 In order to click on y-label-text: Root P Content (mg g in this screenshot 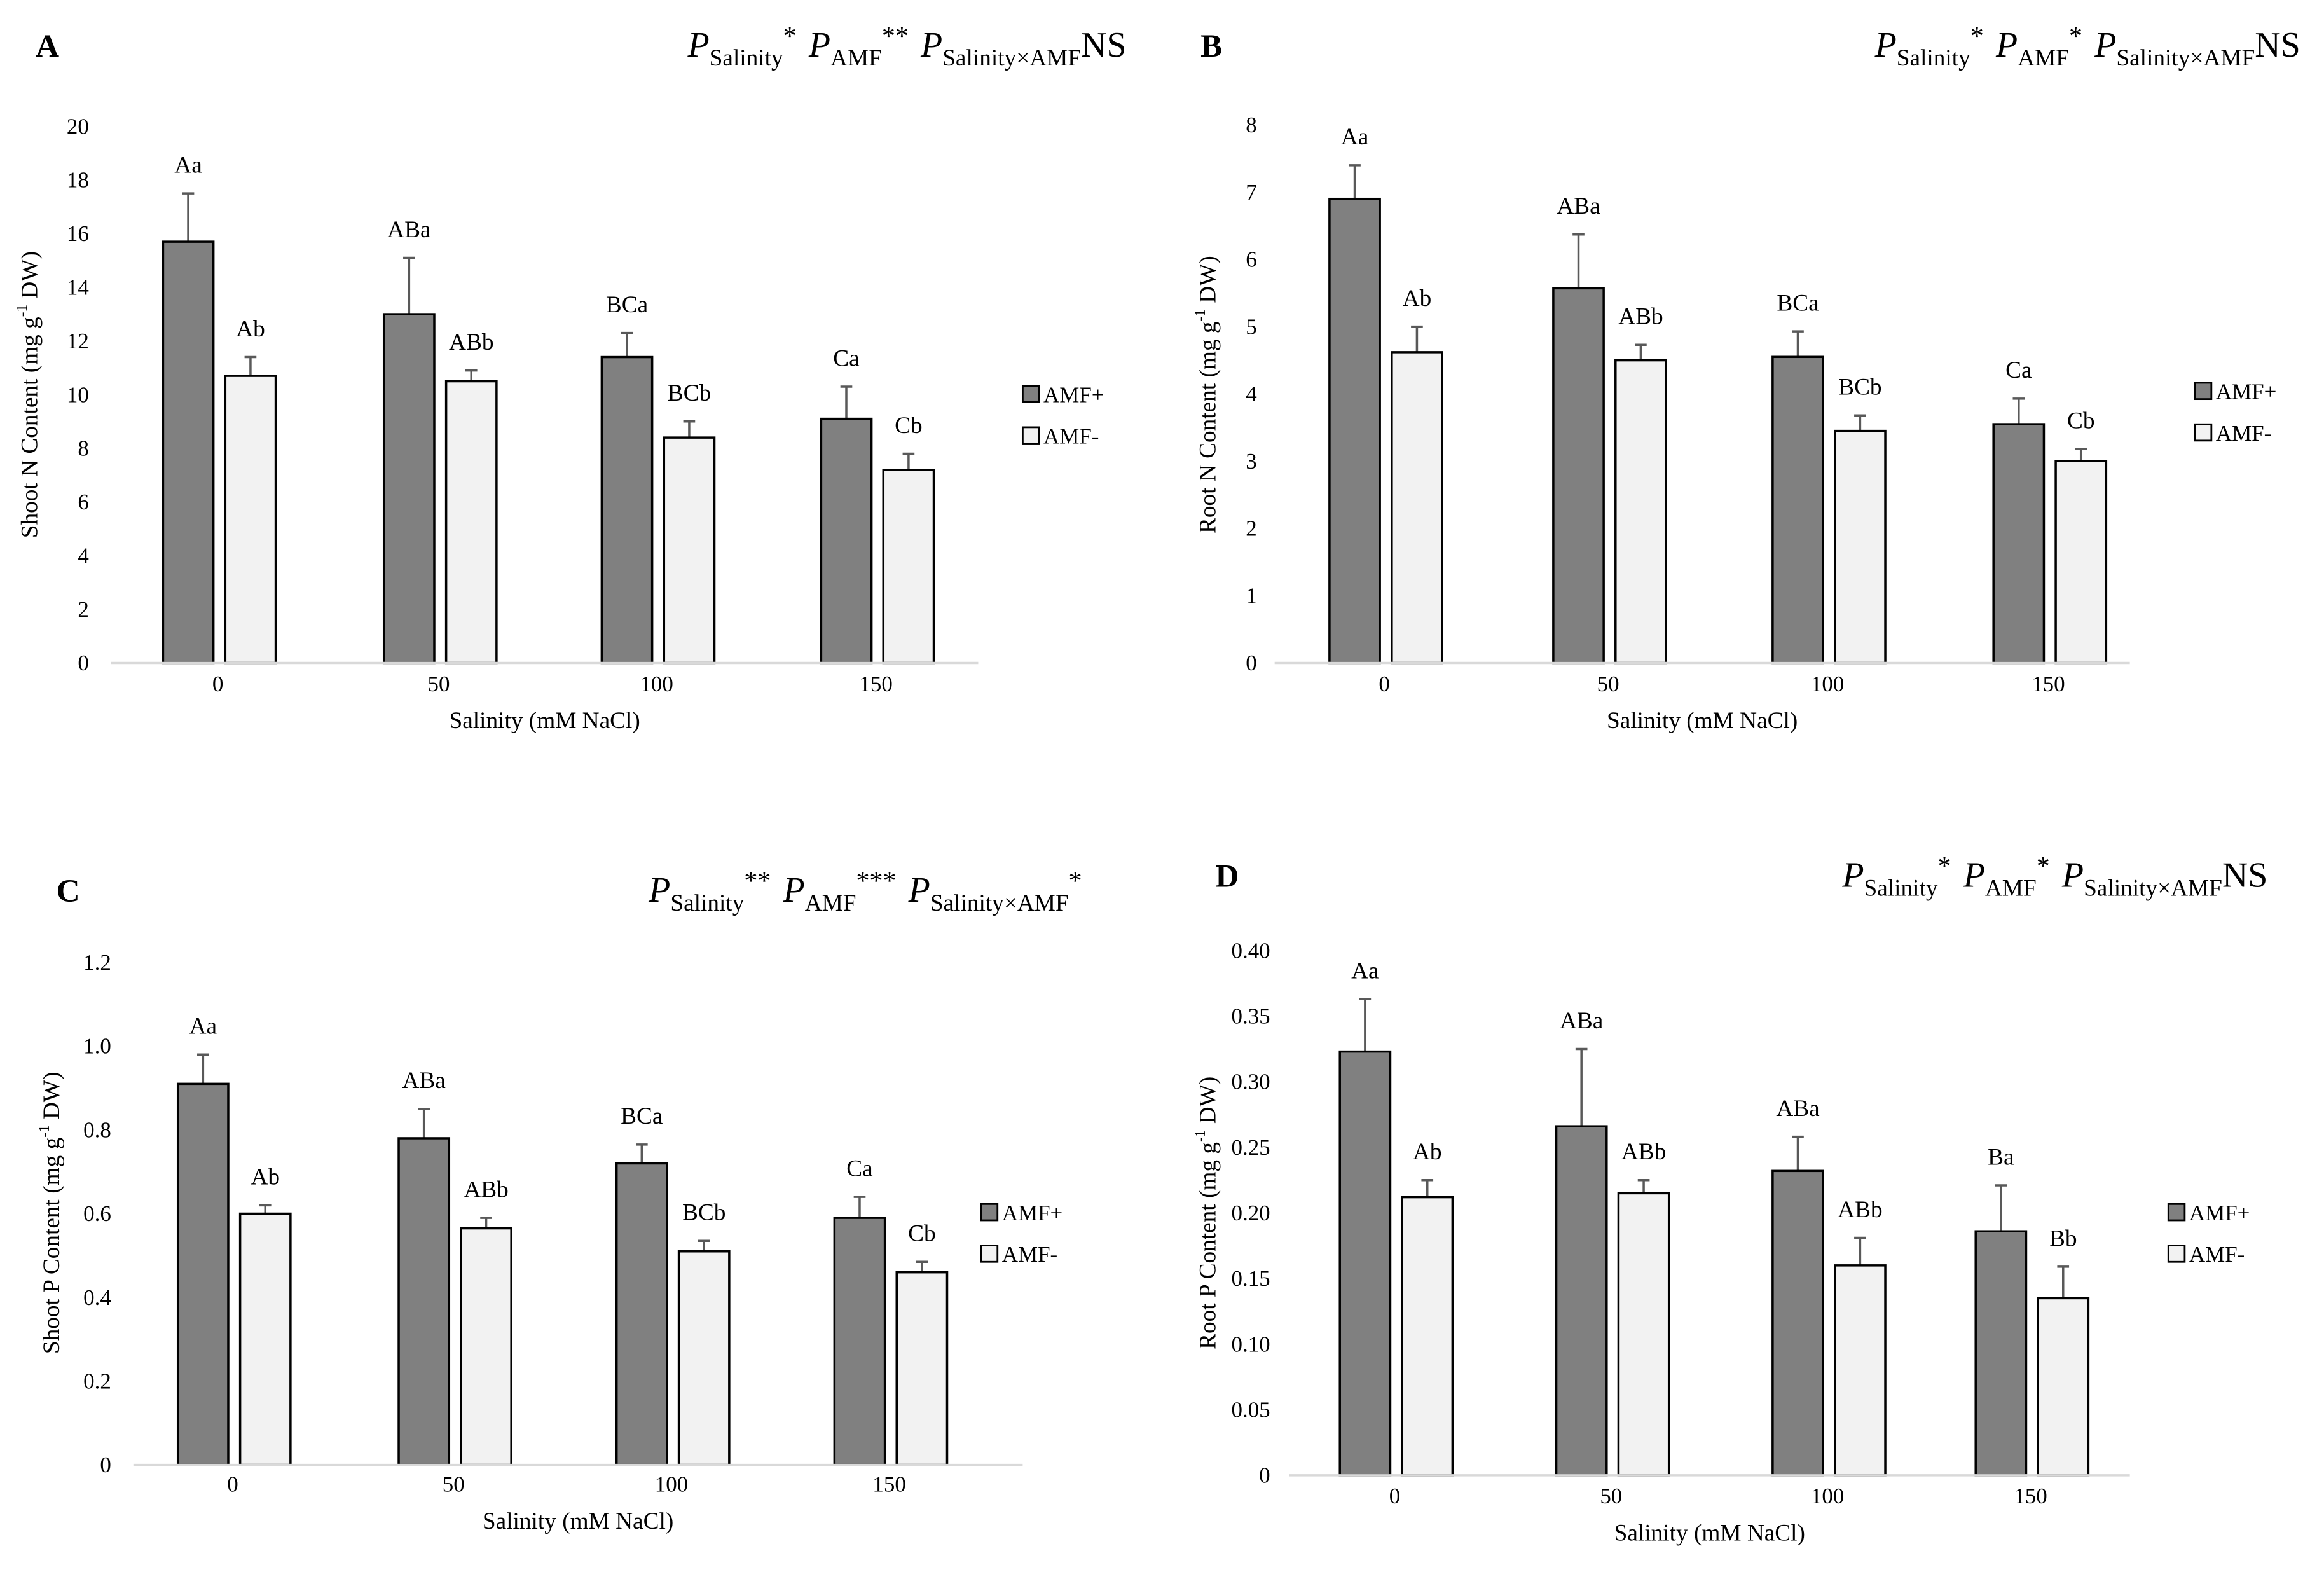, I will do `click(1208, 1245)`.